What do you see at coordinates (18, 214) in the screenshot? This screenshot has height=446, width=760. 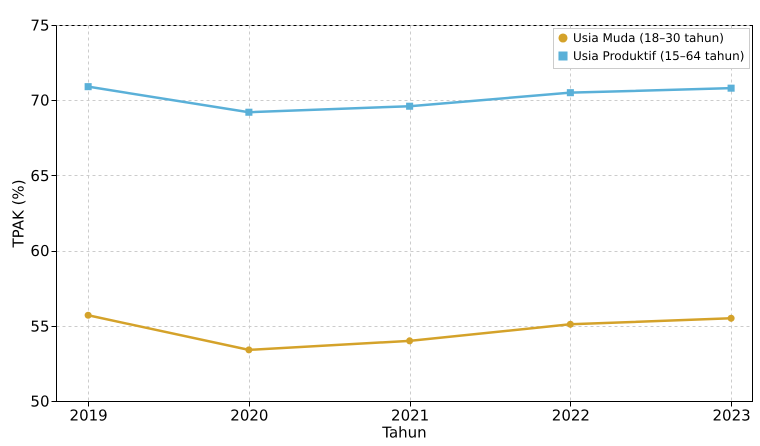 I see `y-axis-title: TPAK (%)` at bounding box center [18, 214].